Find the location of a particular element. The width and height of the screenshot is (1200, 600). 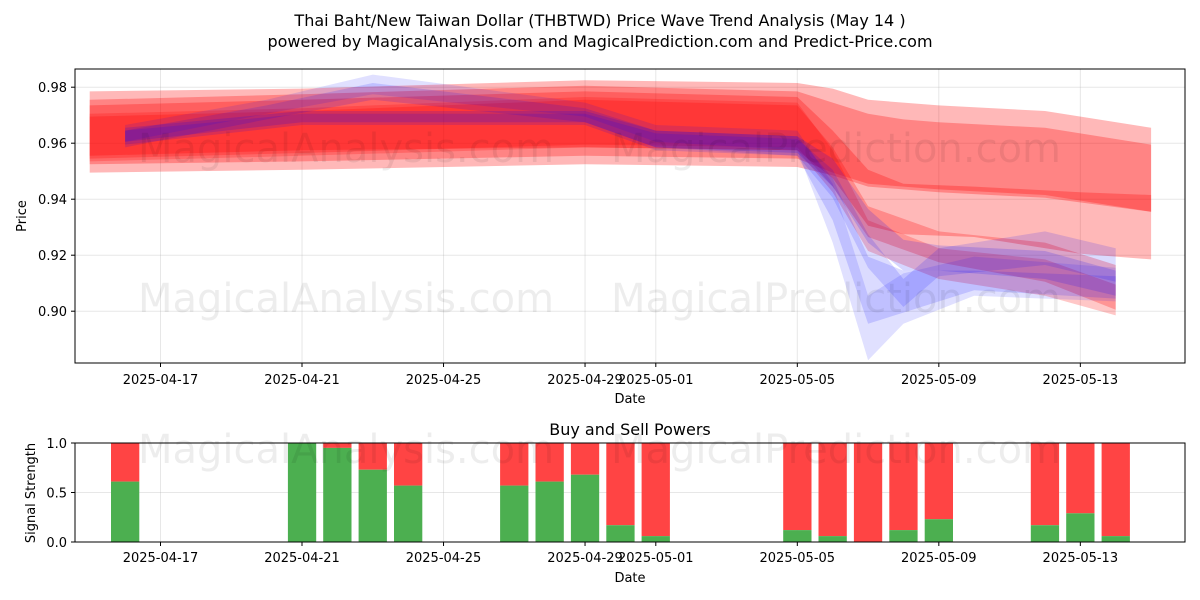

price-y-tick-label: 0.94 is located at coordinates (52, 200).